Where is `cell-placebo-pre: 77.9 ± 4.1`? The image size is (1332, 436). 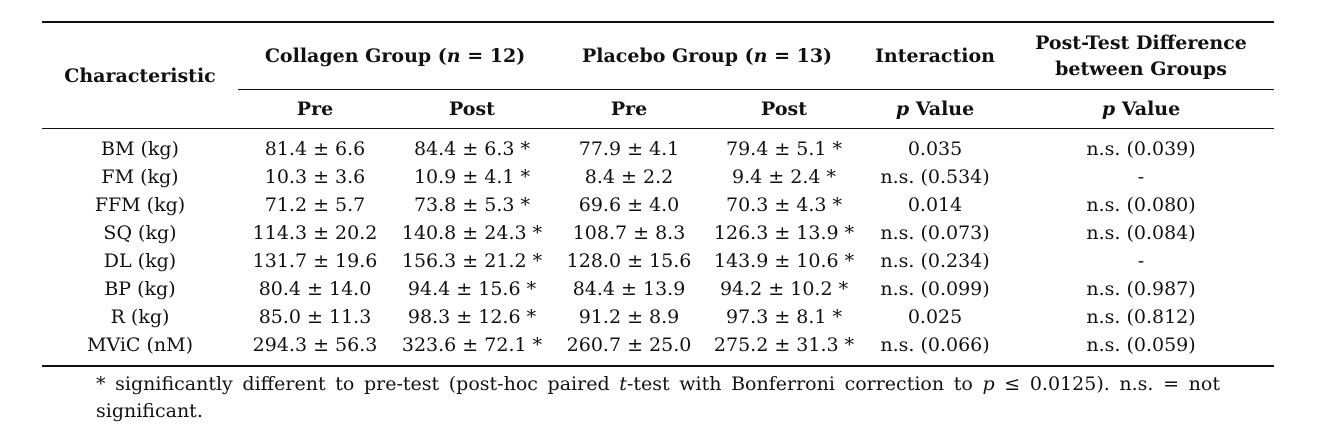 cell-placebo-pre: 77.9 ± 4.1 is located at coordinates (629, 149).